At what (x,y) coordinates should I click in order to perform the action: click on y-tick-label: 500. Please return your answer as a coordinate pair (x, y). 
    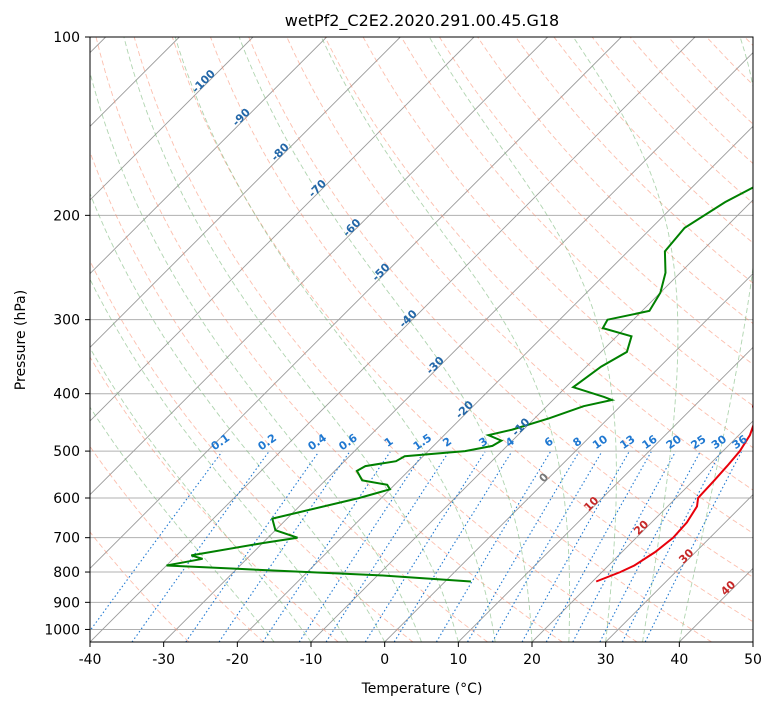
    Looking at the image, I should click on (66, 452).